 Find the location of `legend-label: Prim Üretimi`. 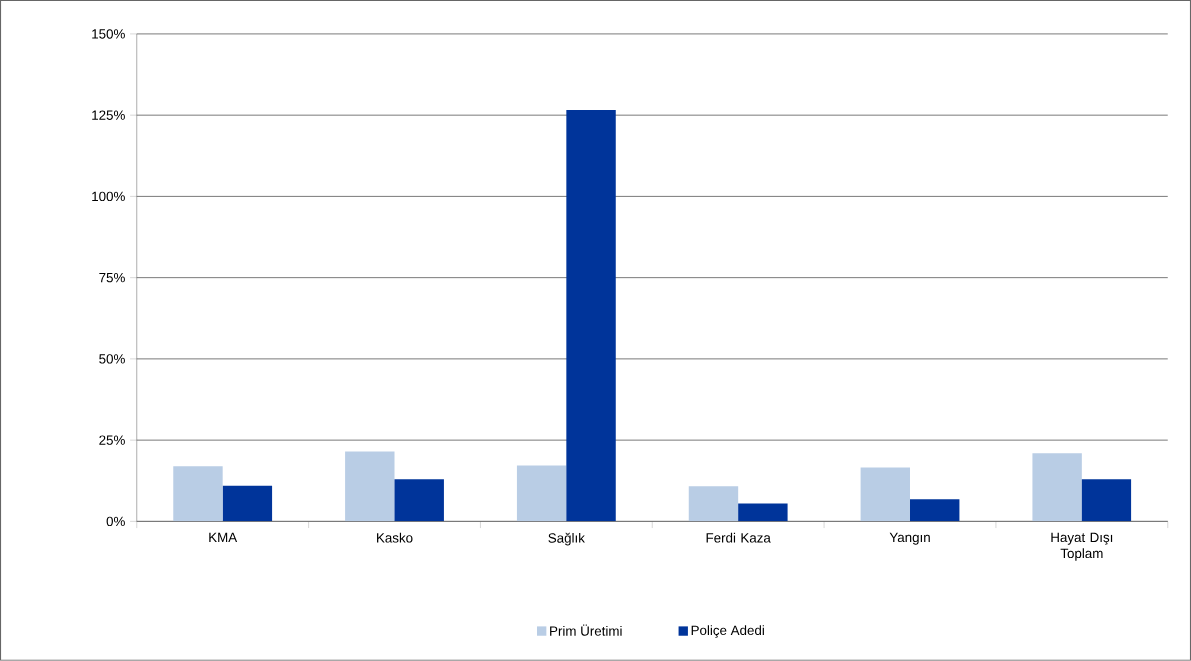

legend-label: Prim Üretimi is located at coordinates (586, 630).